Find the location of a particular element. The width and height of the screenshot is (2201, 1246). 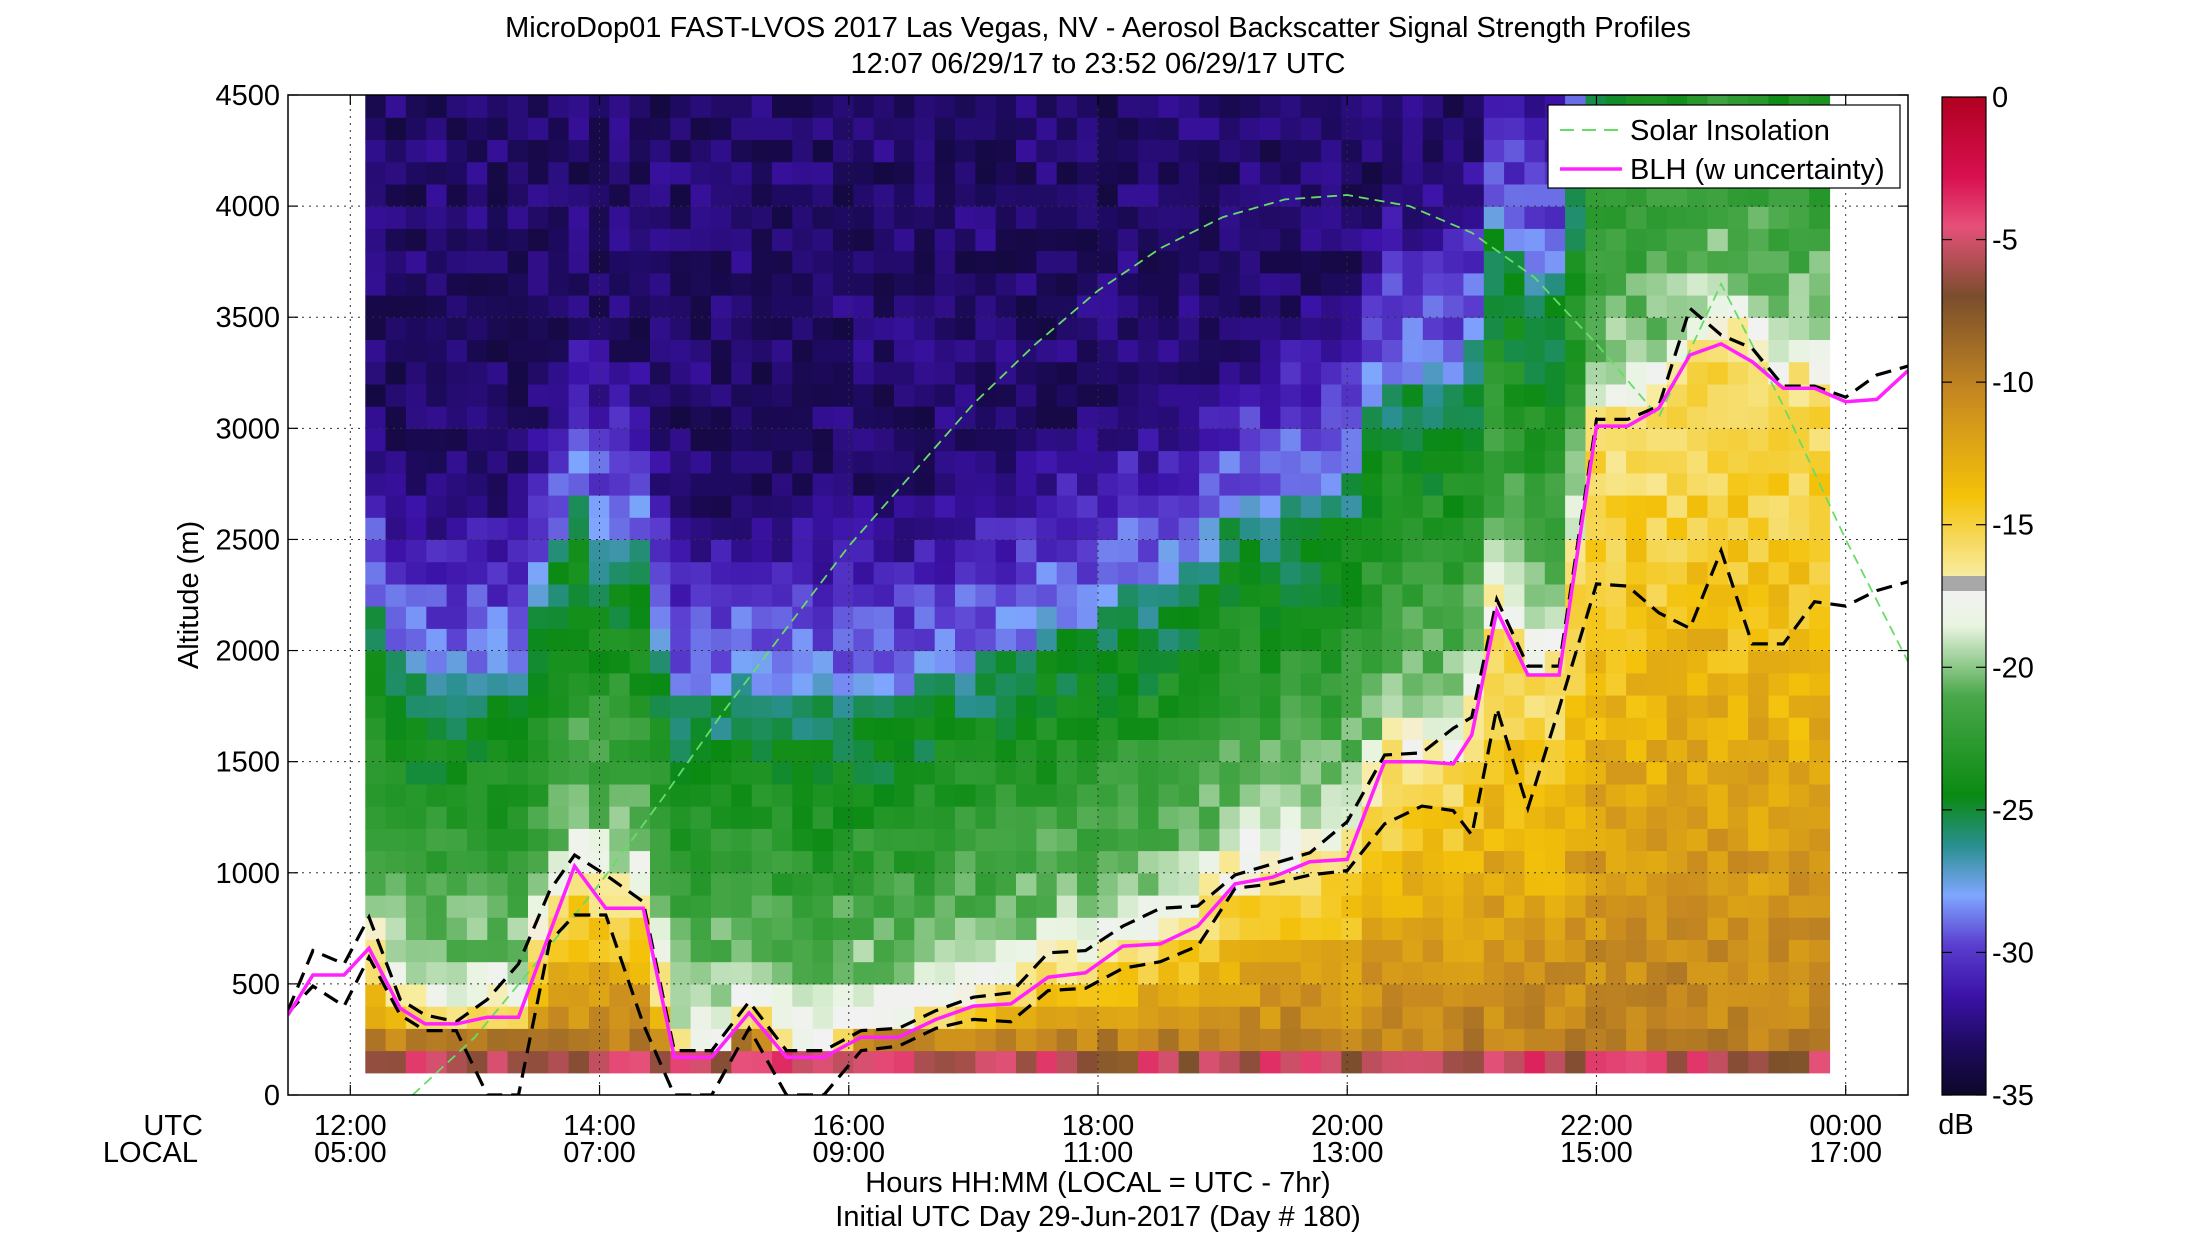

x-tick-label-local: 13:00 is located at coordinates (1347, 1153).